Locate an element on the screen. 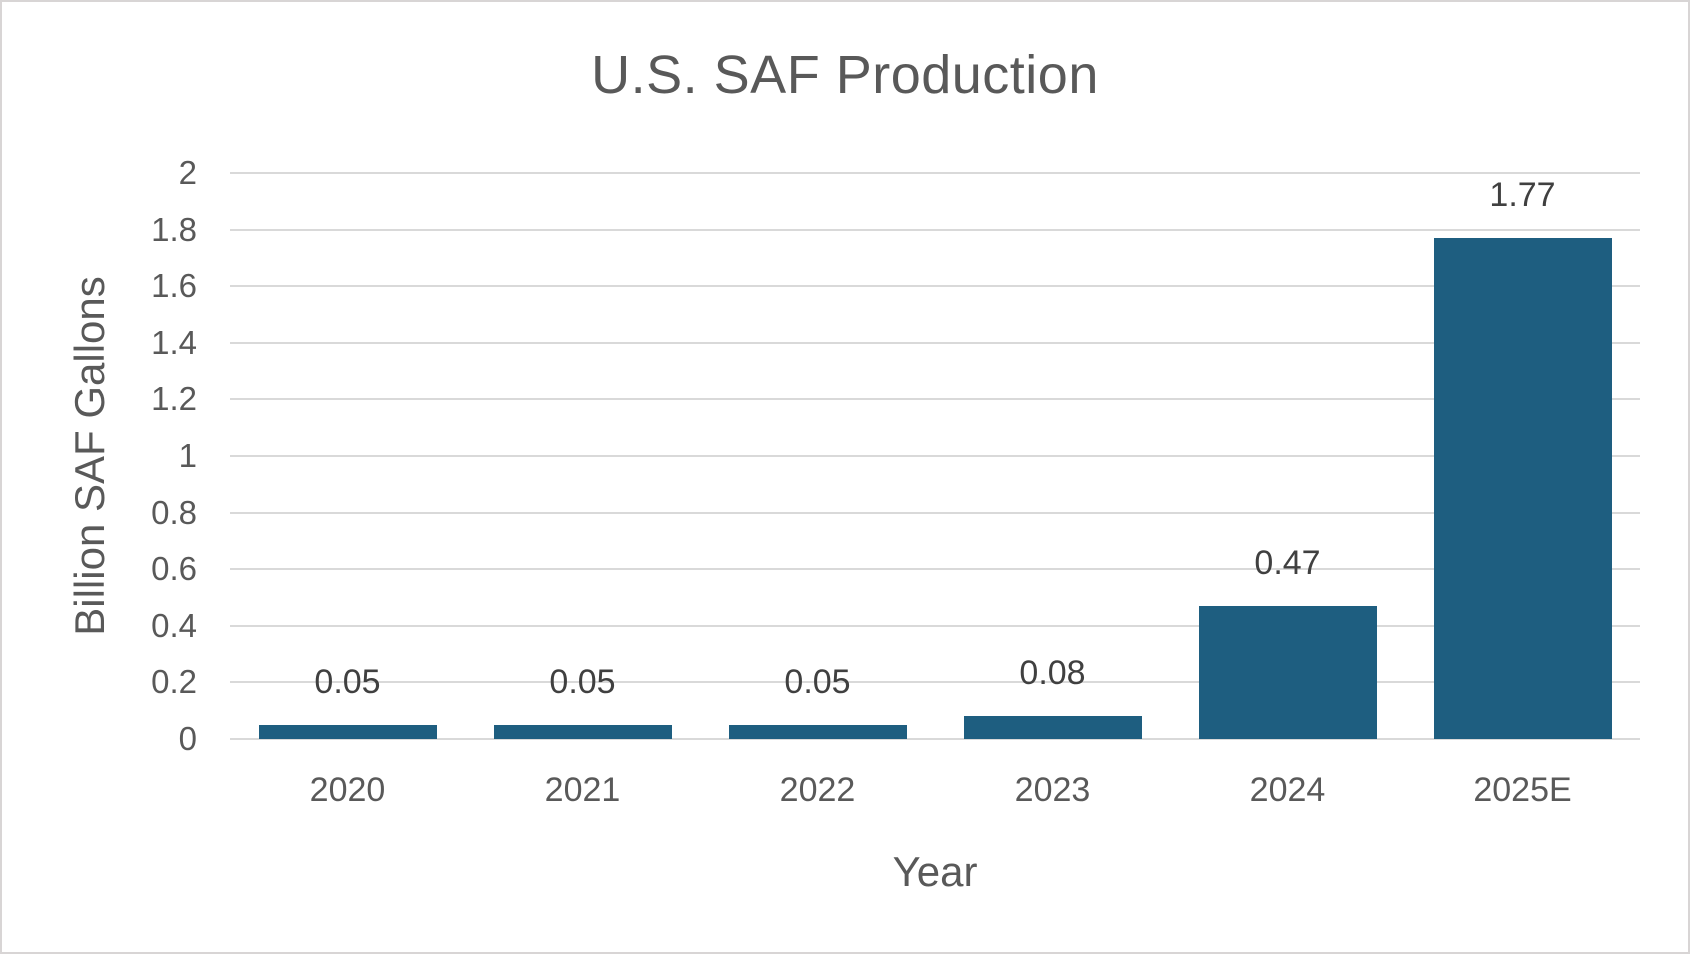 The image size is (1690, 954). y-tick-label: 0.8 is located at coordinates (174, 512).